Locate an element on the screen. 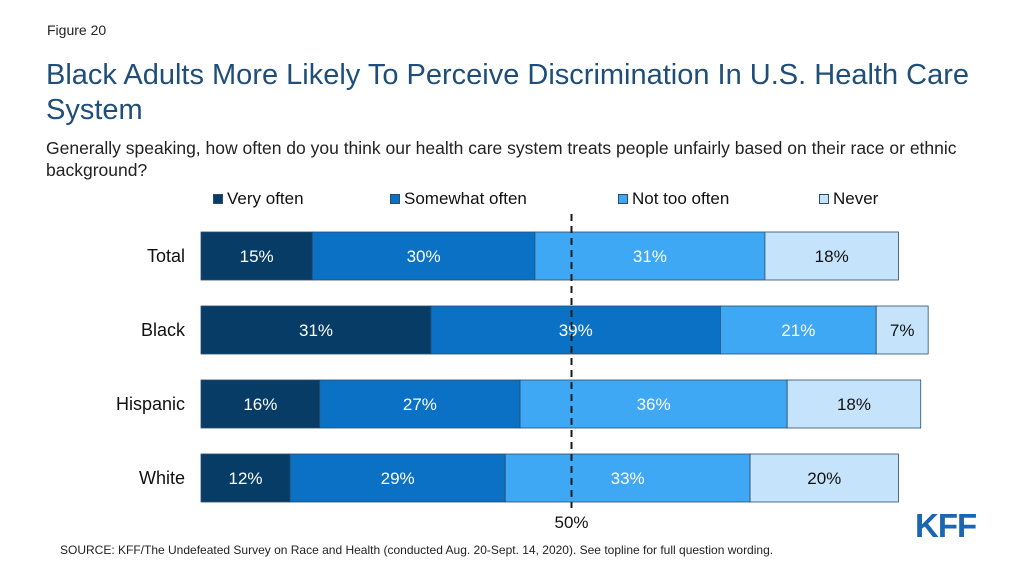 The height and width of the screenshot is (576, 1024). data-label-black-somewhat-often: 39% is located at coordinates (576, 330).